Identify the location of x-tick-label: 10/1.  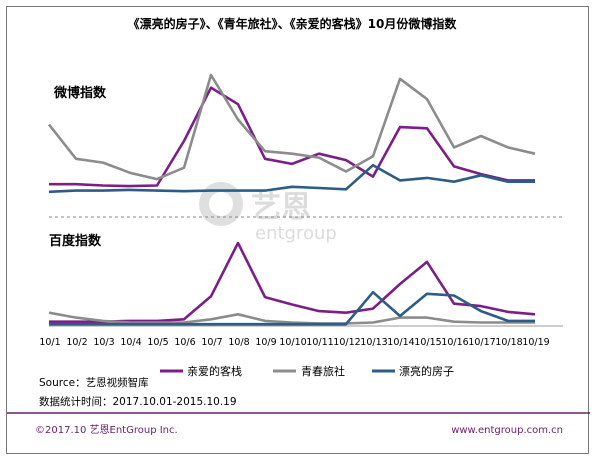
(49, 342).